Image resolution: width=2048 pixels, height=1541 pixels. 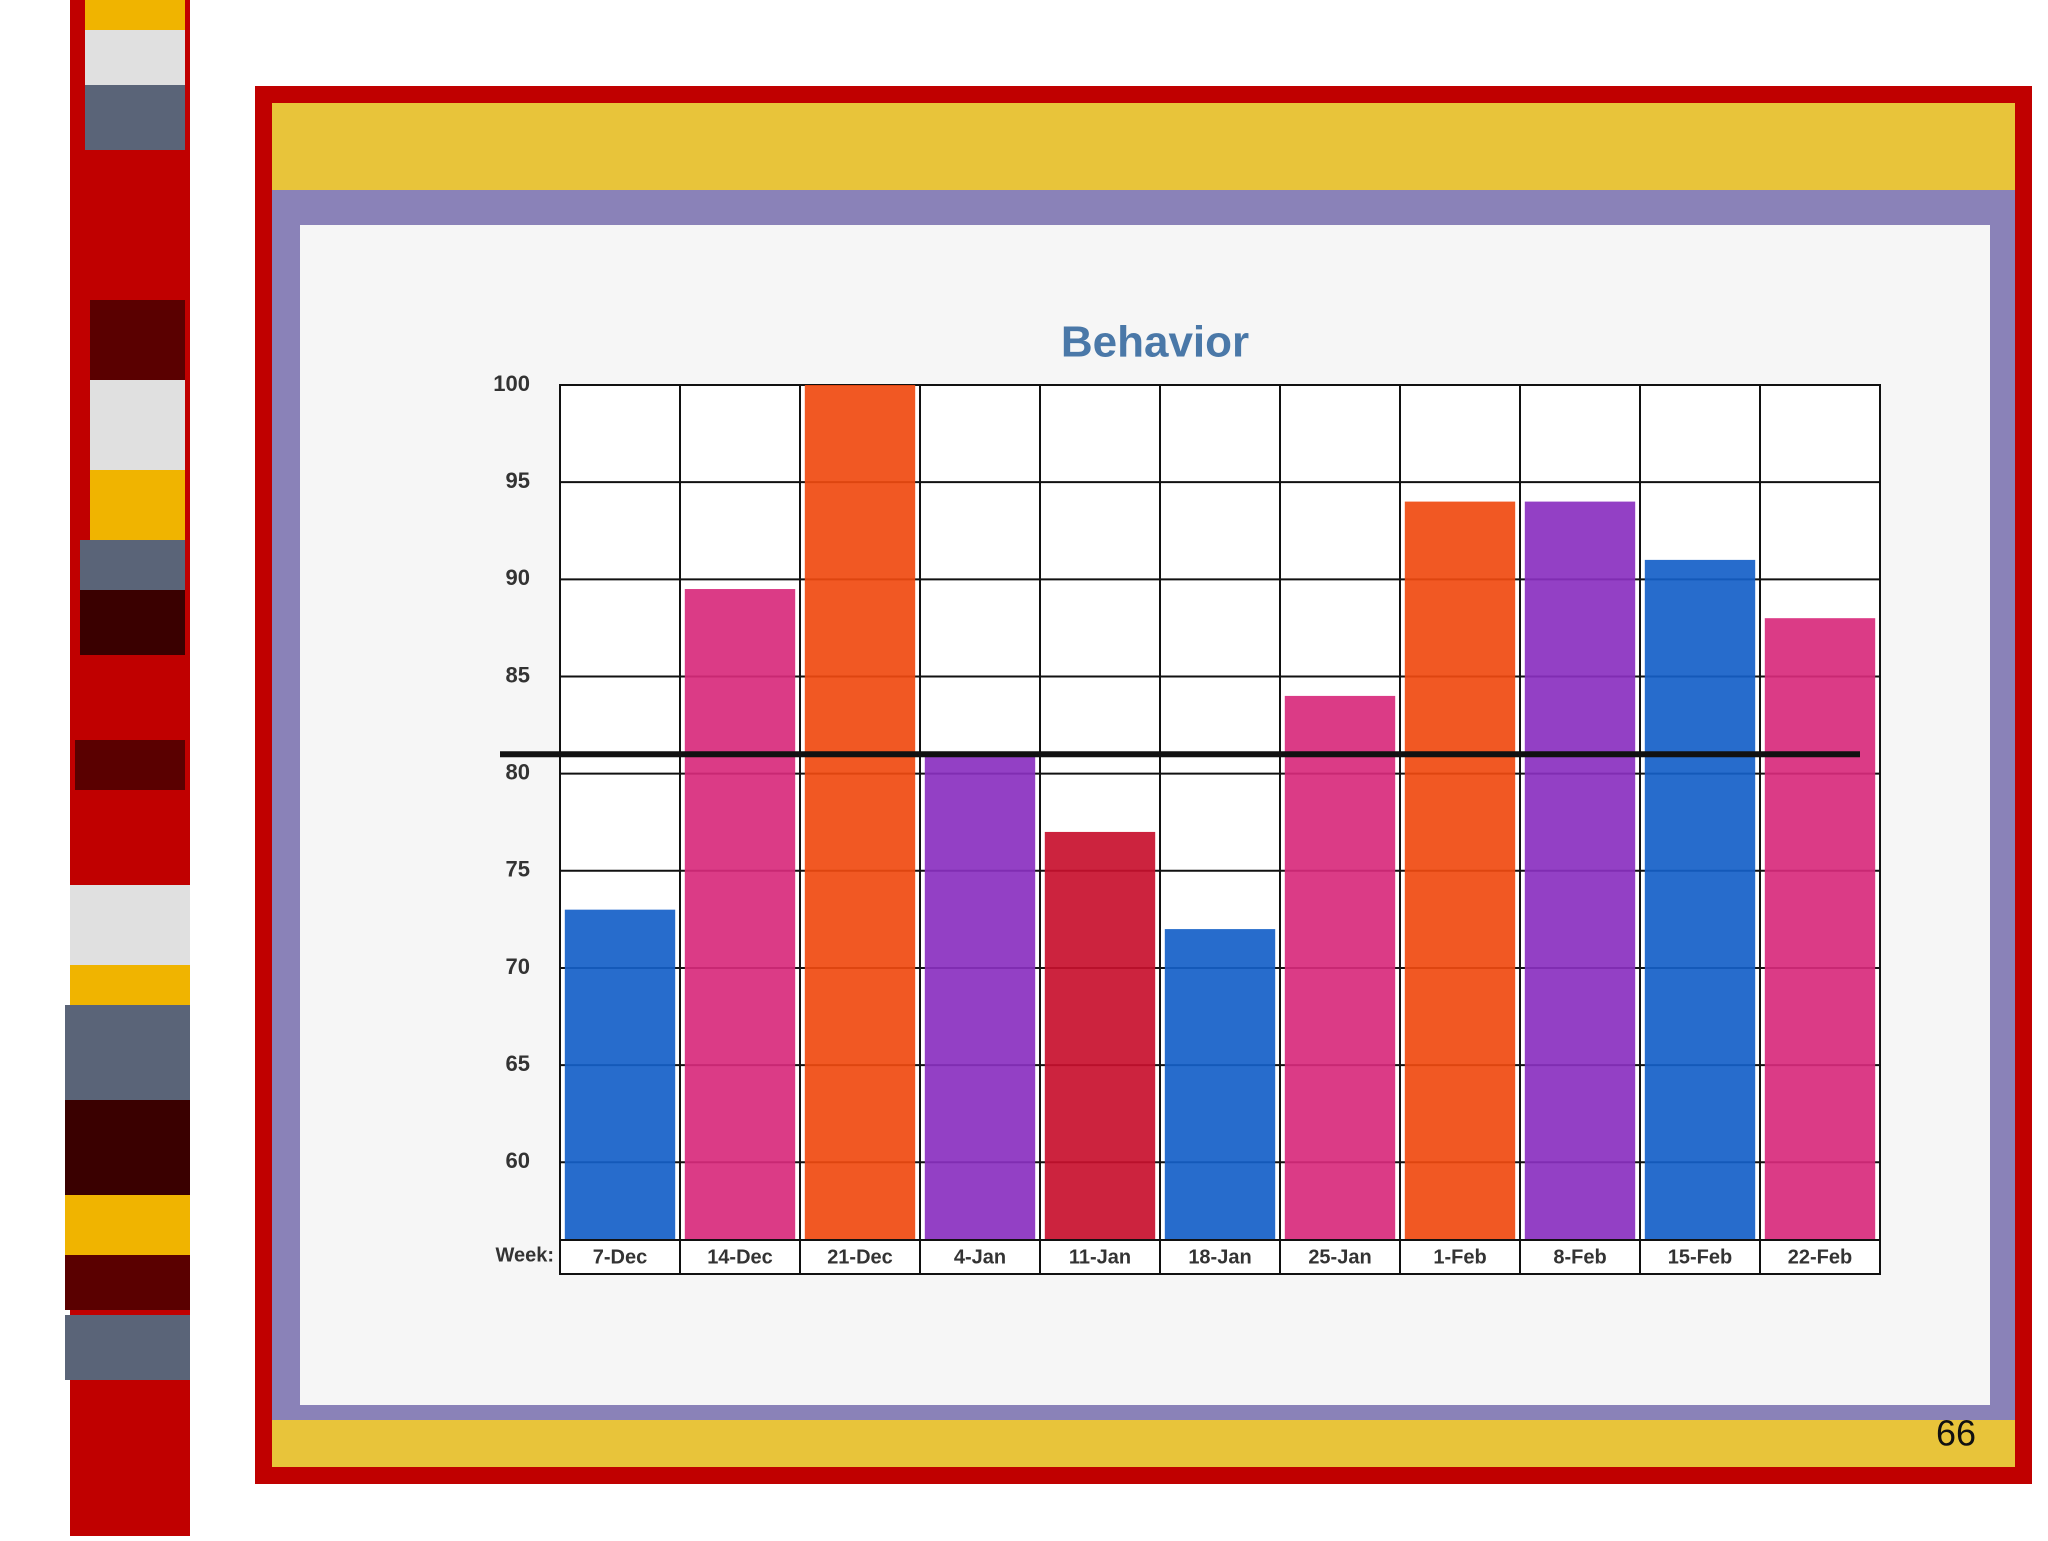 I want to click on x-tick-label: 1-Feb, so click(x=1459, y=1257).